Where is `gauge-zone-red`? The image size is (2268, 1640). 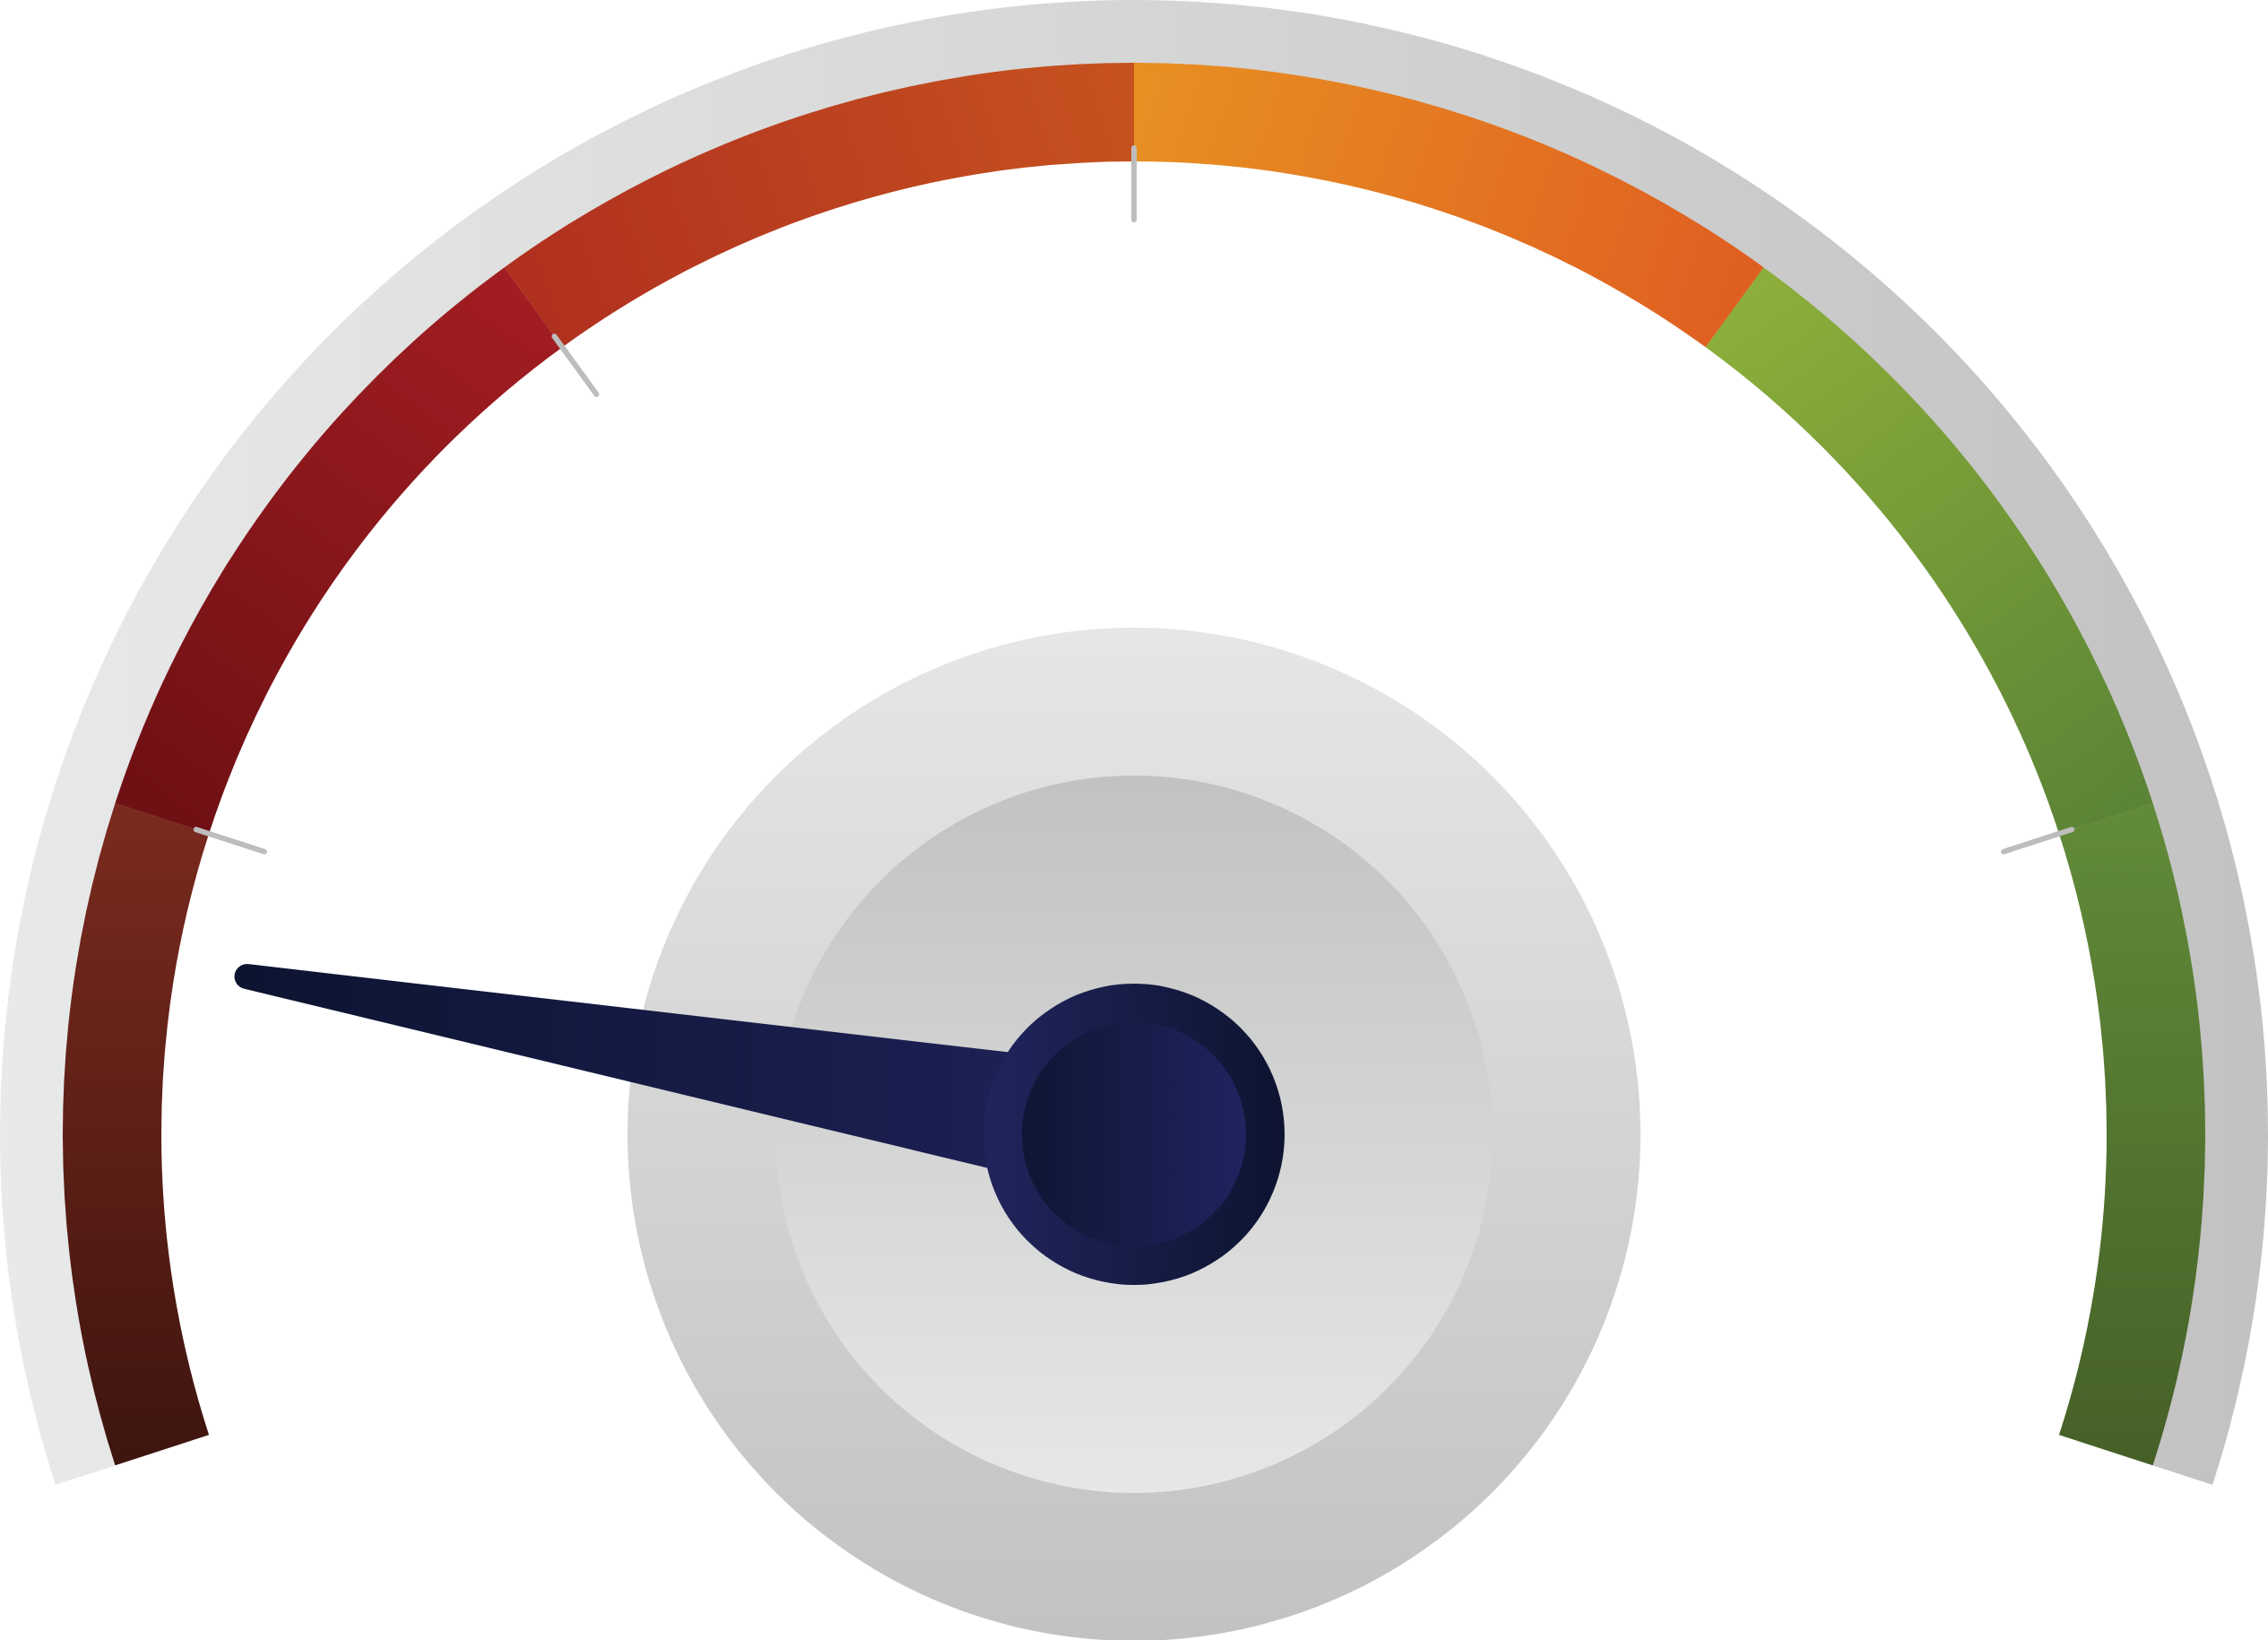 gauge-zone-red is located at coordinates (339, 550).